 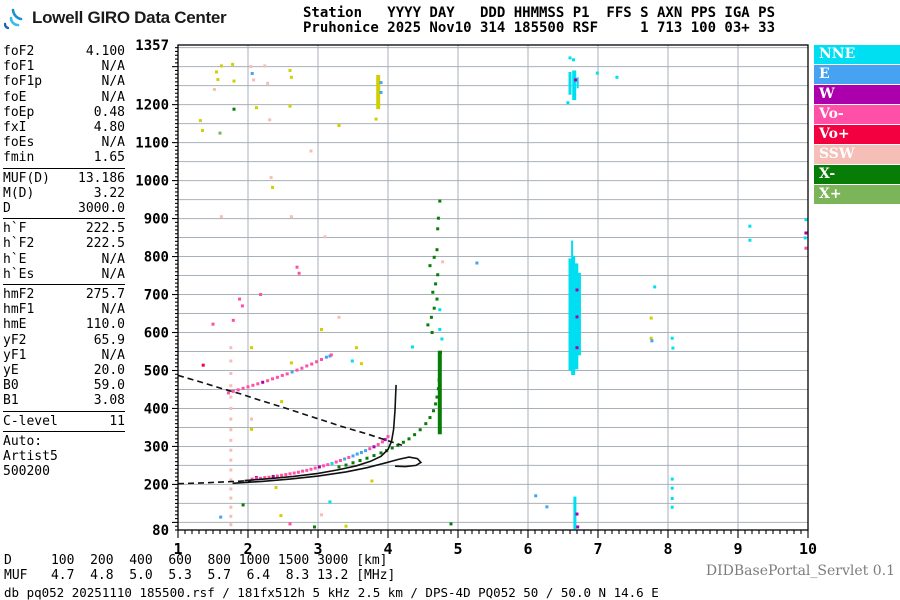 What do you see at coordinates (64, 274) in the screenshot?
I see `param-row-hes: h`Es N/A` at bounding box center [64, 274].